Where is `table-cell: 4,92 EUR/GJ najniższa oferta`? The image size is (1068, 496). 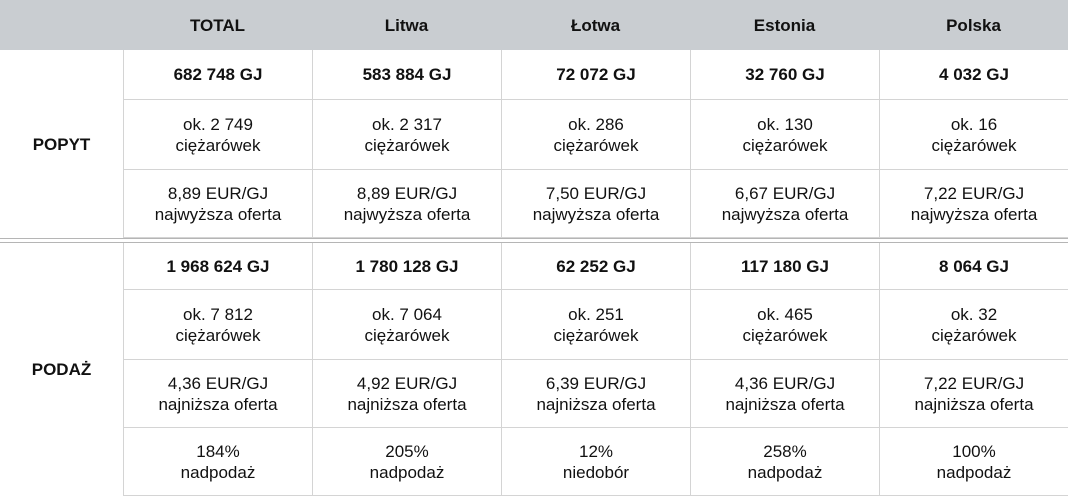 table-cell: 4,92 EUR/GJ najniższa oferta is located at coordinates (406, 394).